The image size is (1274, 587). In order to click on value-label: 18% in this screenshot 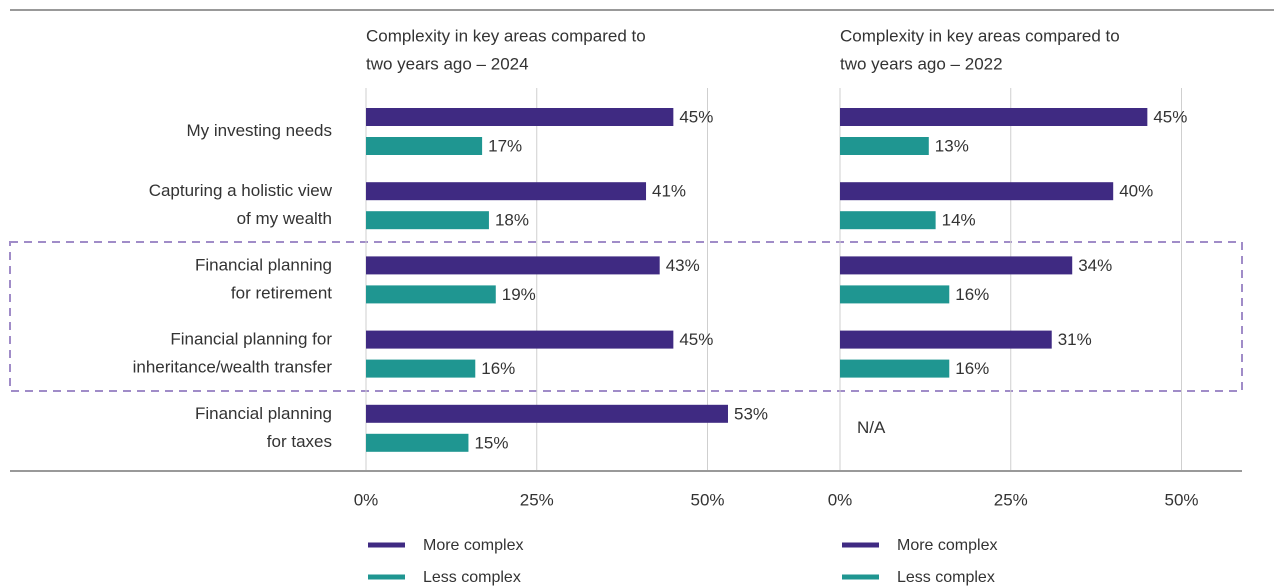, I will do `click(512, 220)`.